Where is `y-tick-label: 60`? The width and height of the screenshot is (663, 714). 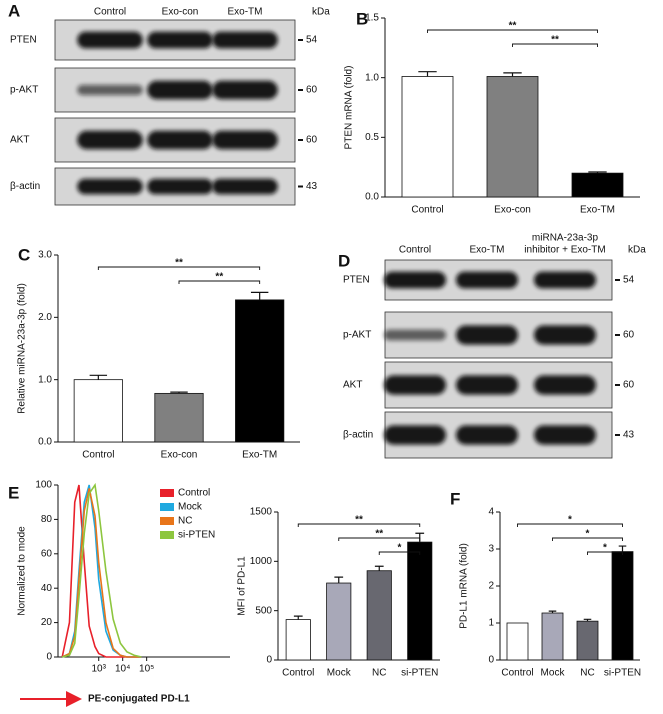 y-tick-label: 60 is located at coordinates (47, 553).